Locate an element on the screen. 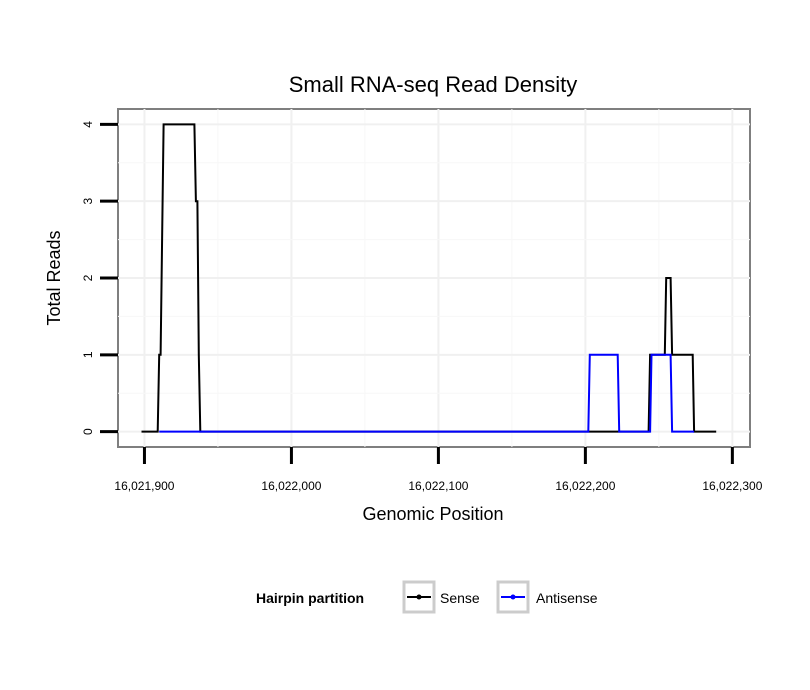  legend: Hairpin partition Sense Antisense is located at coordinates (427, 597).